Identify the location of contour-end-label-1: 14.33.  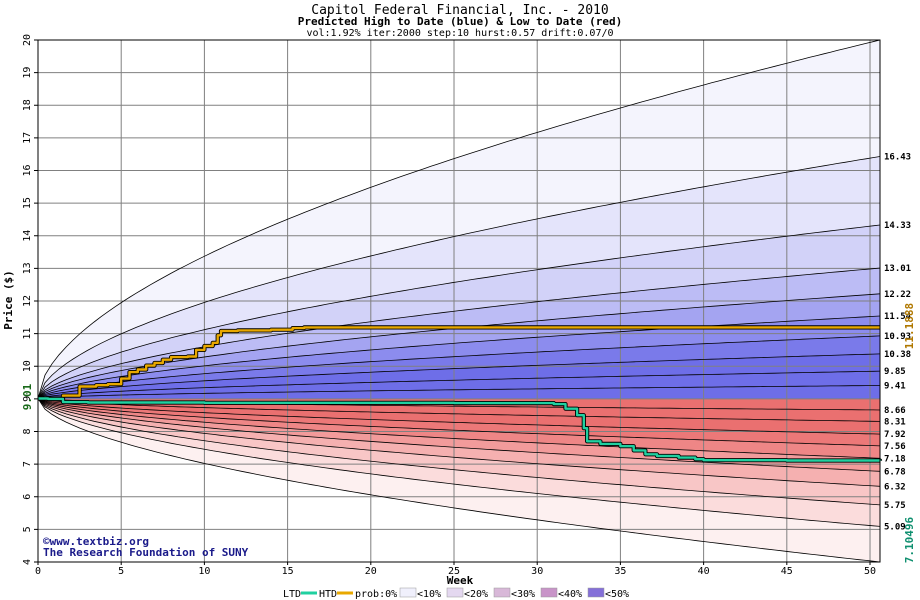
(897, 226).